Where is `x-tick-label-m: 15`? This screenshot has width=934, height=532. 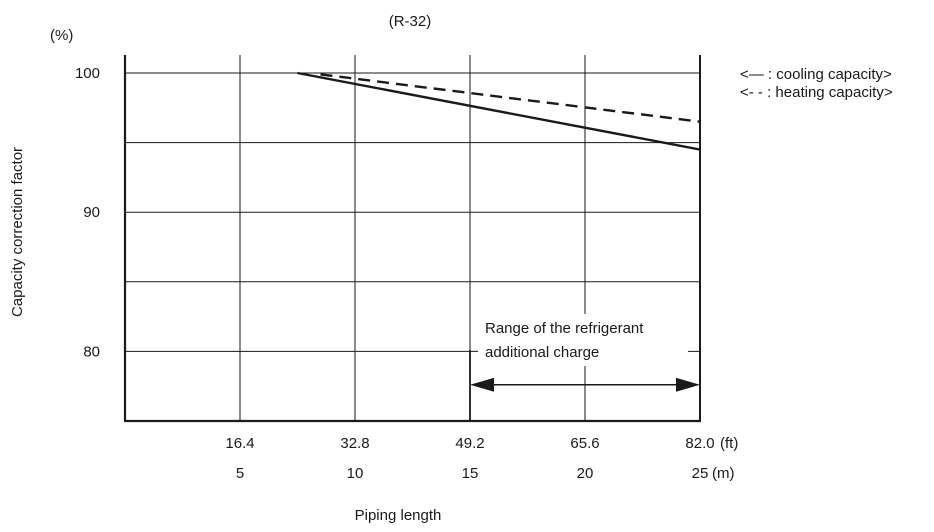
x-tick-label-m: 15 is located at coordinates (470, 473).